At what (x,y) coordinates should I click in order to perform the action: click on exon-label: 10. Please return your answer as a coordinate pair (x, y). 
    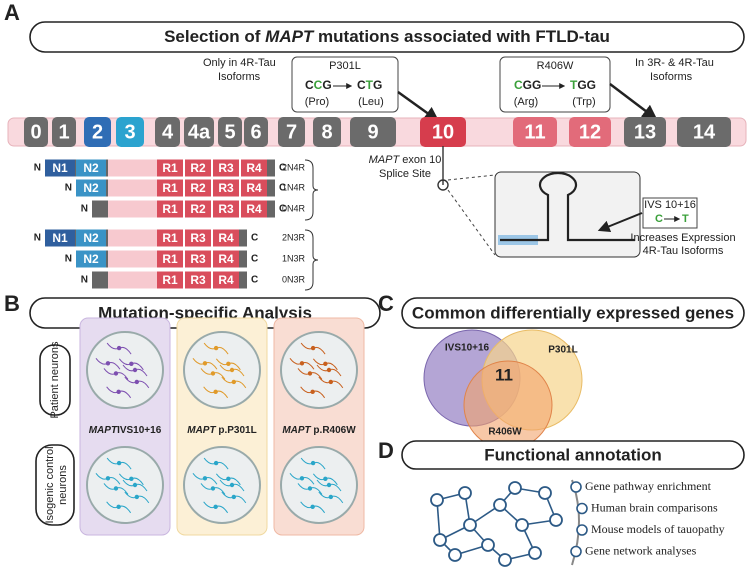
    Looking at the image, I should click on (443, 132).